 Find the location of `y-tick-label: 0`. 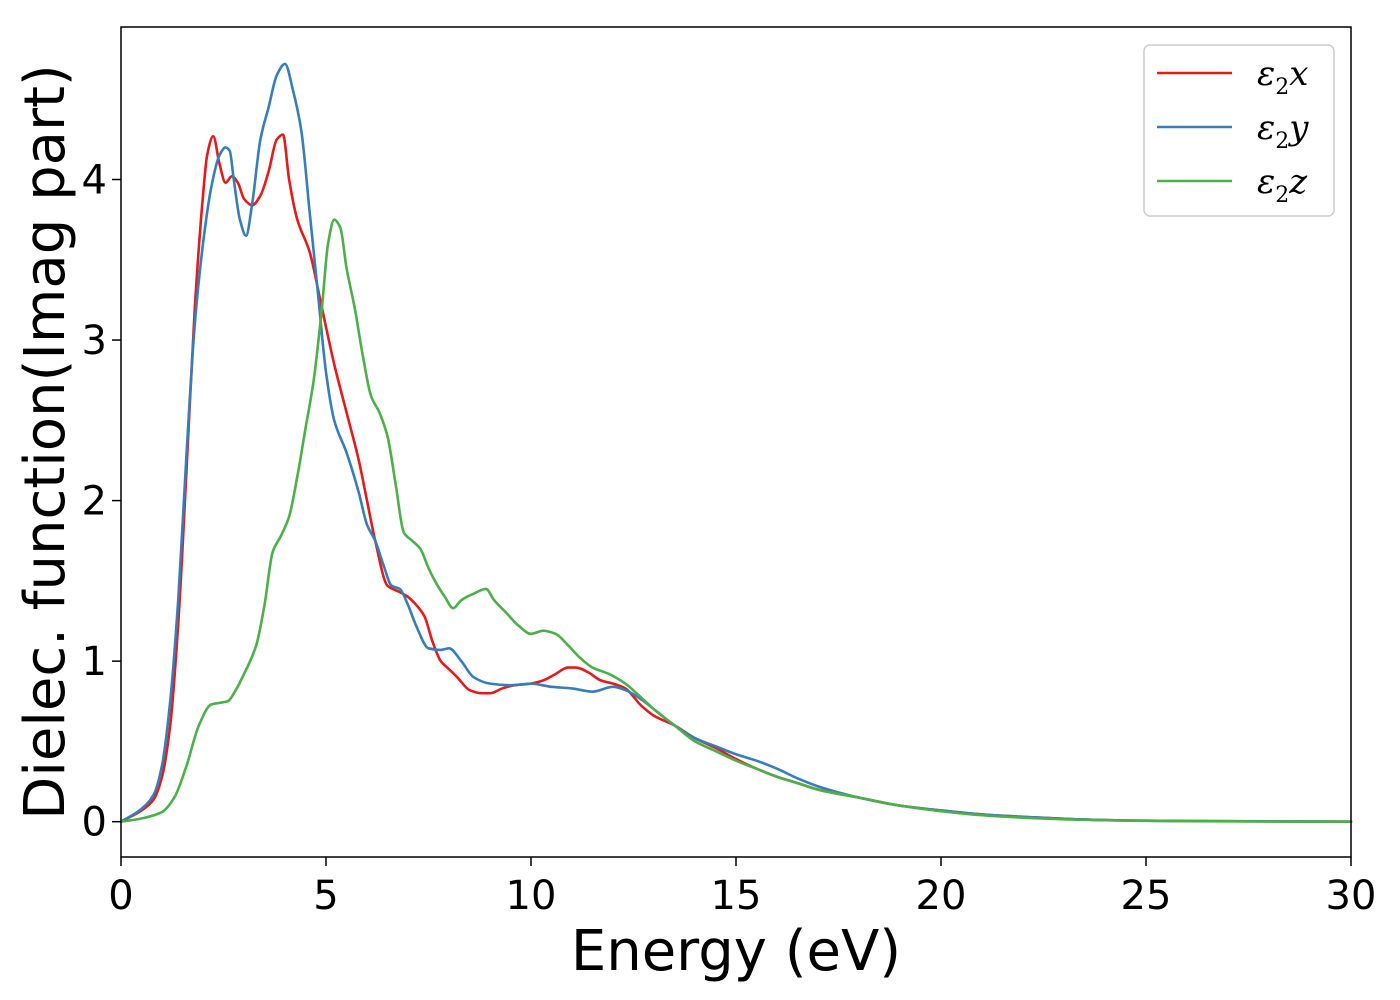

y-tick-label: 0 is located at coordinates (94, 823).